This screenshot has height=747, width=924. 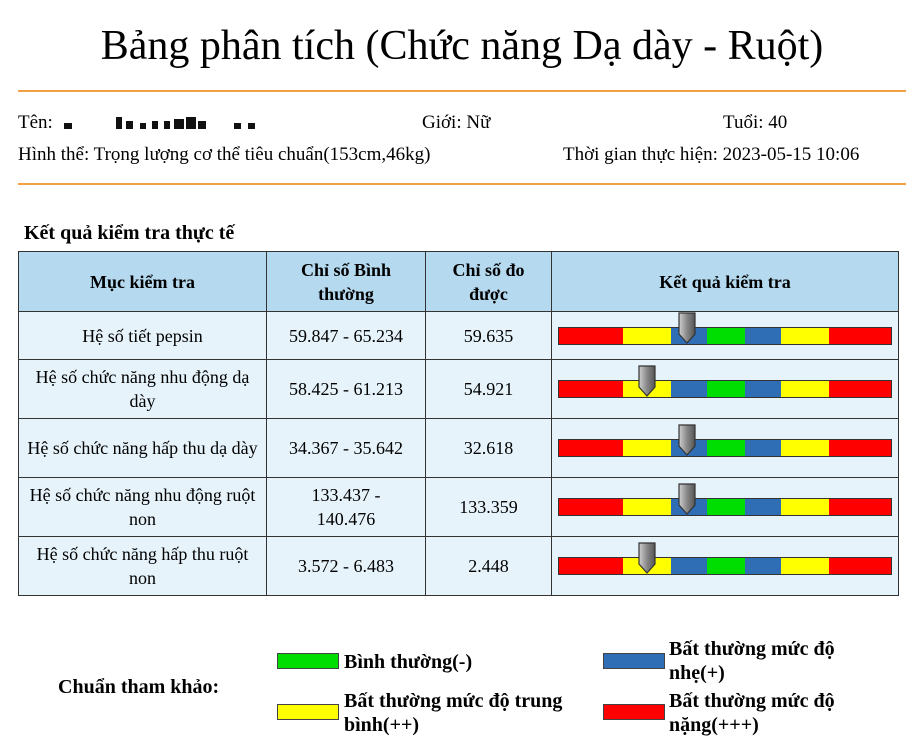 I want to click on section-title: Kết quả kiểm tra thực tế, so click(x=129, y=233).